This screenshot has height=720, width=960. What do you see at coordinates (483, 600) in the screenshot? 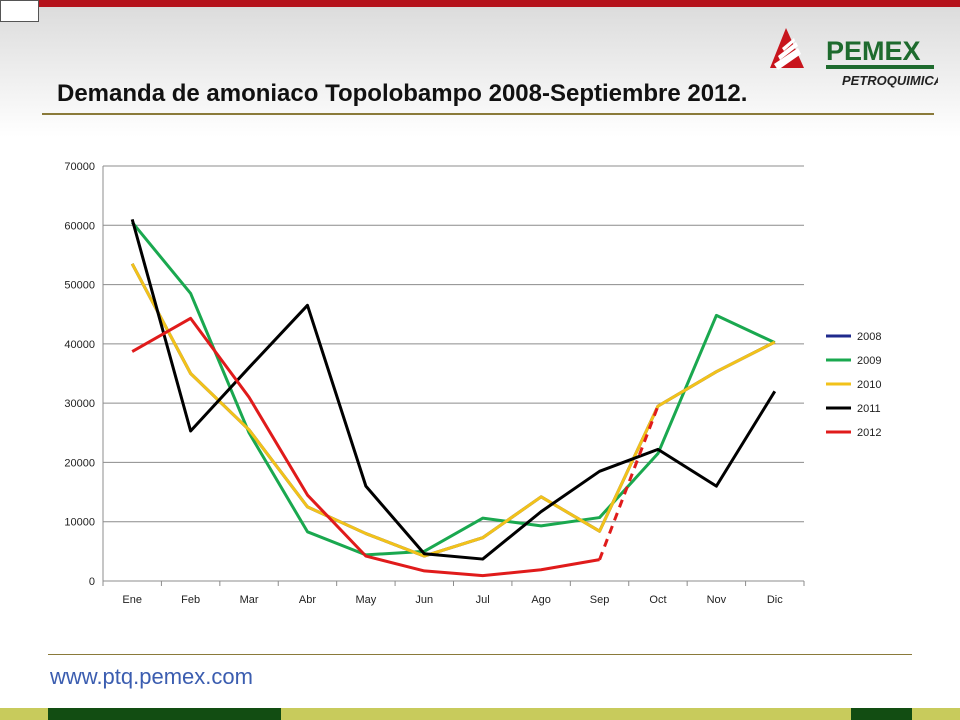
I see `x-tick-label: Jul` at bounding box center [483, 600].